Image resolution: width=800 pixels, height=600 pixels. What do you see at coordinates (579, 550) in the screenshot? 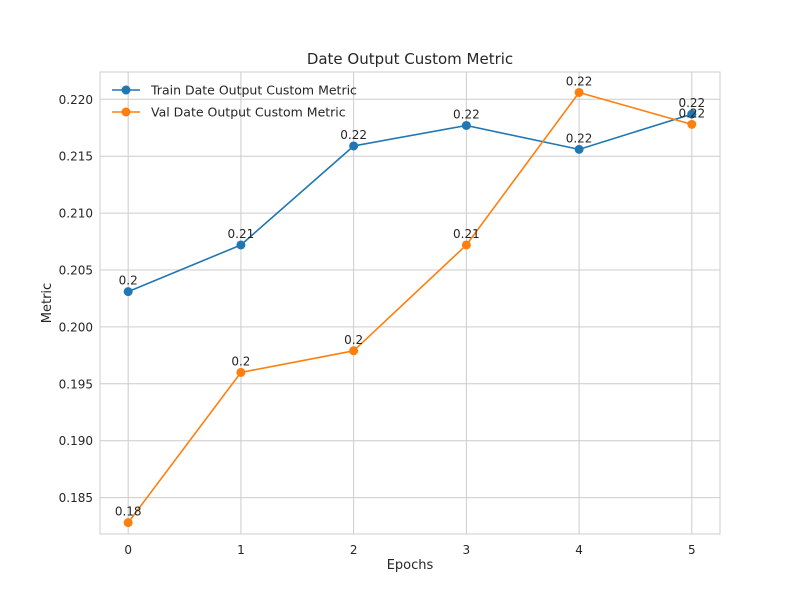
I see `x-tick-label: 4` at bounding box center [579, 550].